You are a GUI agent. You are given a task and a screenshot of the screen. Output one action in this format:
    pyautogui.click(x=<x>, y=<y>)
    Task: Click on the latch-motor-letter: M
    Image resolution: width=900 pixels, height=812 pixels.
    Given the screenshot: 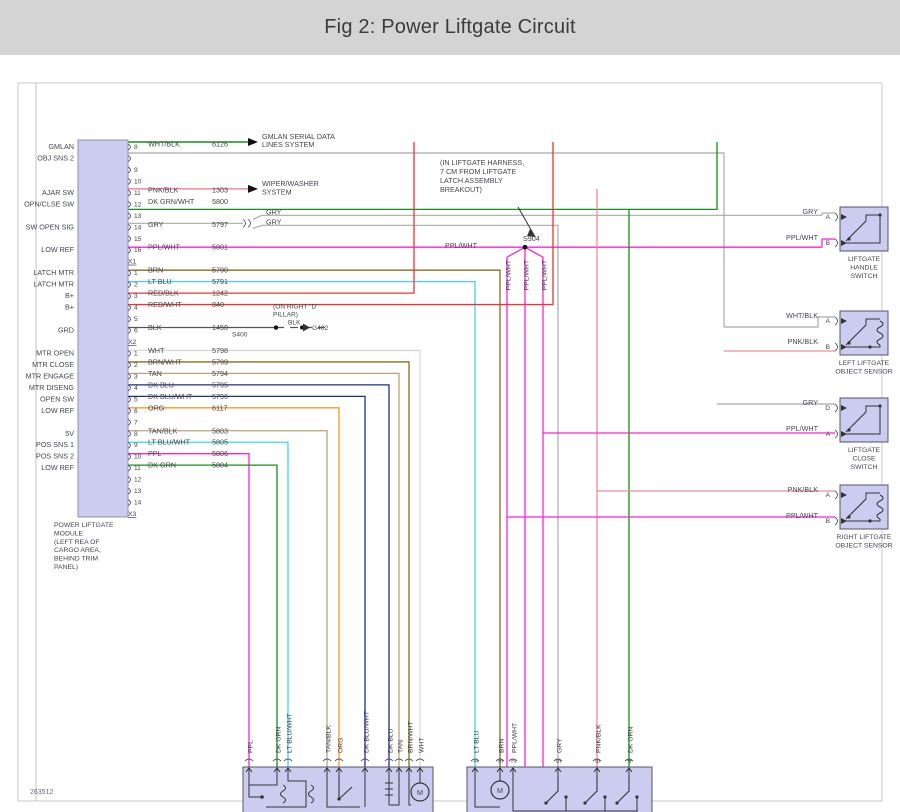 What is the action you would take?
    pyautogui.click(x=500, y=790)
    